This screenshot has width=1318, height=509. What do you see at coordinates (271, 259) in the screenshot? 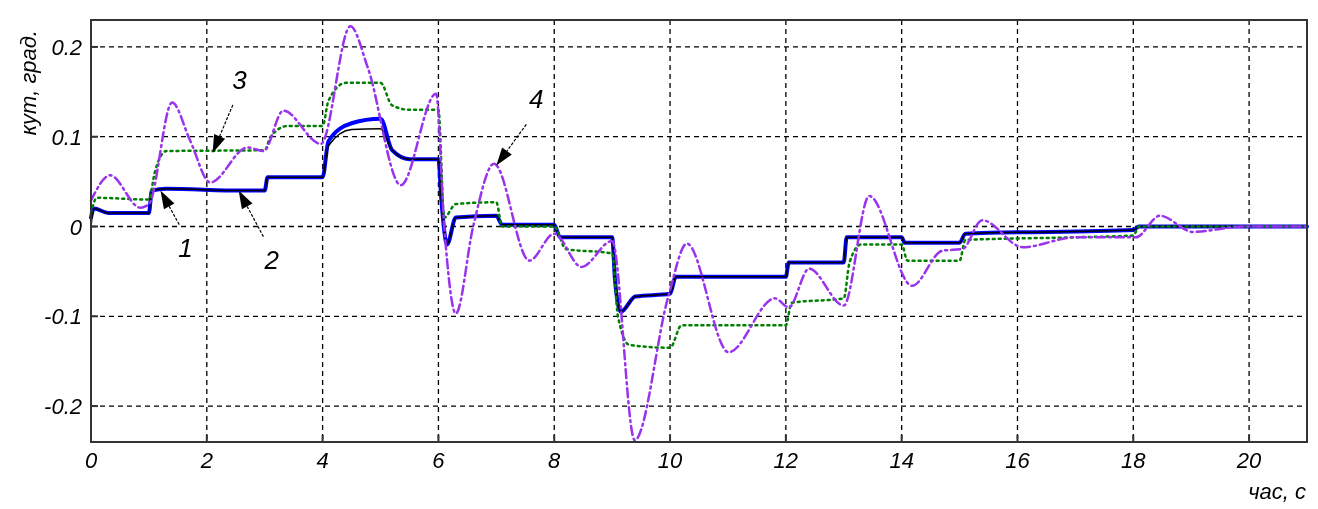
I see `annotation: 2` at bounding box center [271, 259].